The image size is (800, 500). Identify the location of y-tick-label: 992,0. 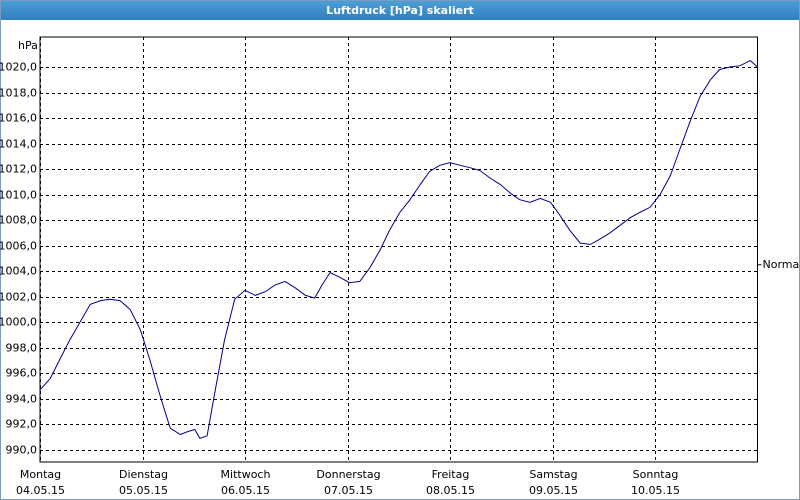
(22, 424).